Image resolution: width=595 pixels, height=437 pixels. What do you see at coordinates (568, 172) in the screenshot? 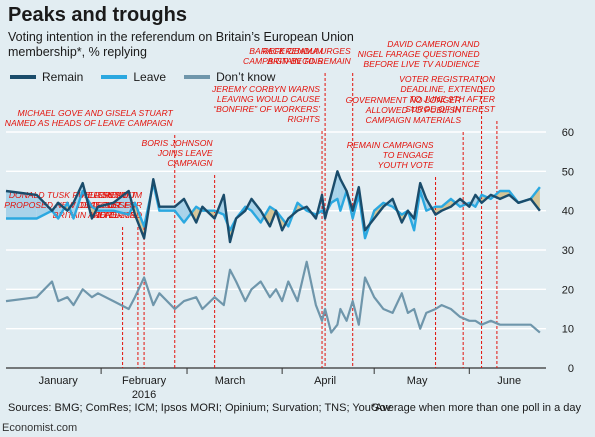
I see `y-tick-label-50: 50` at bounding box center [568, 172].